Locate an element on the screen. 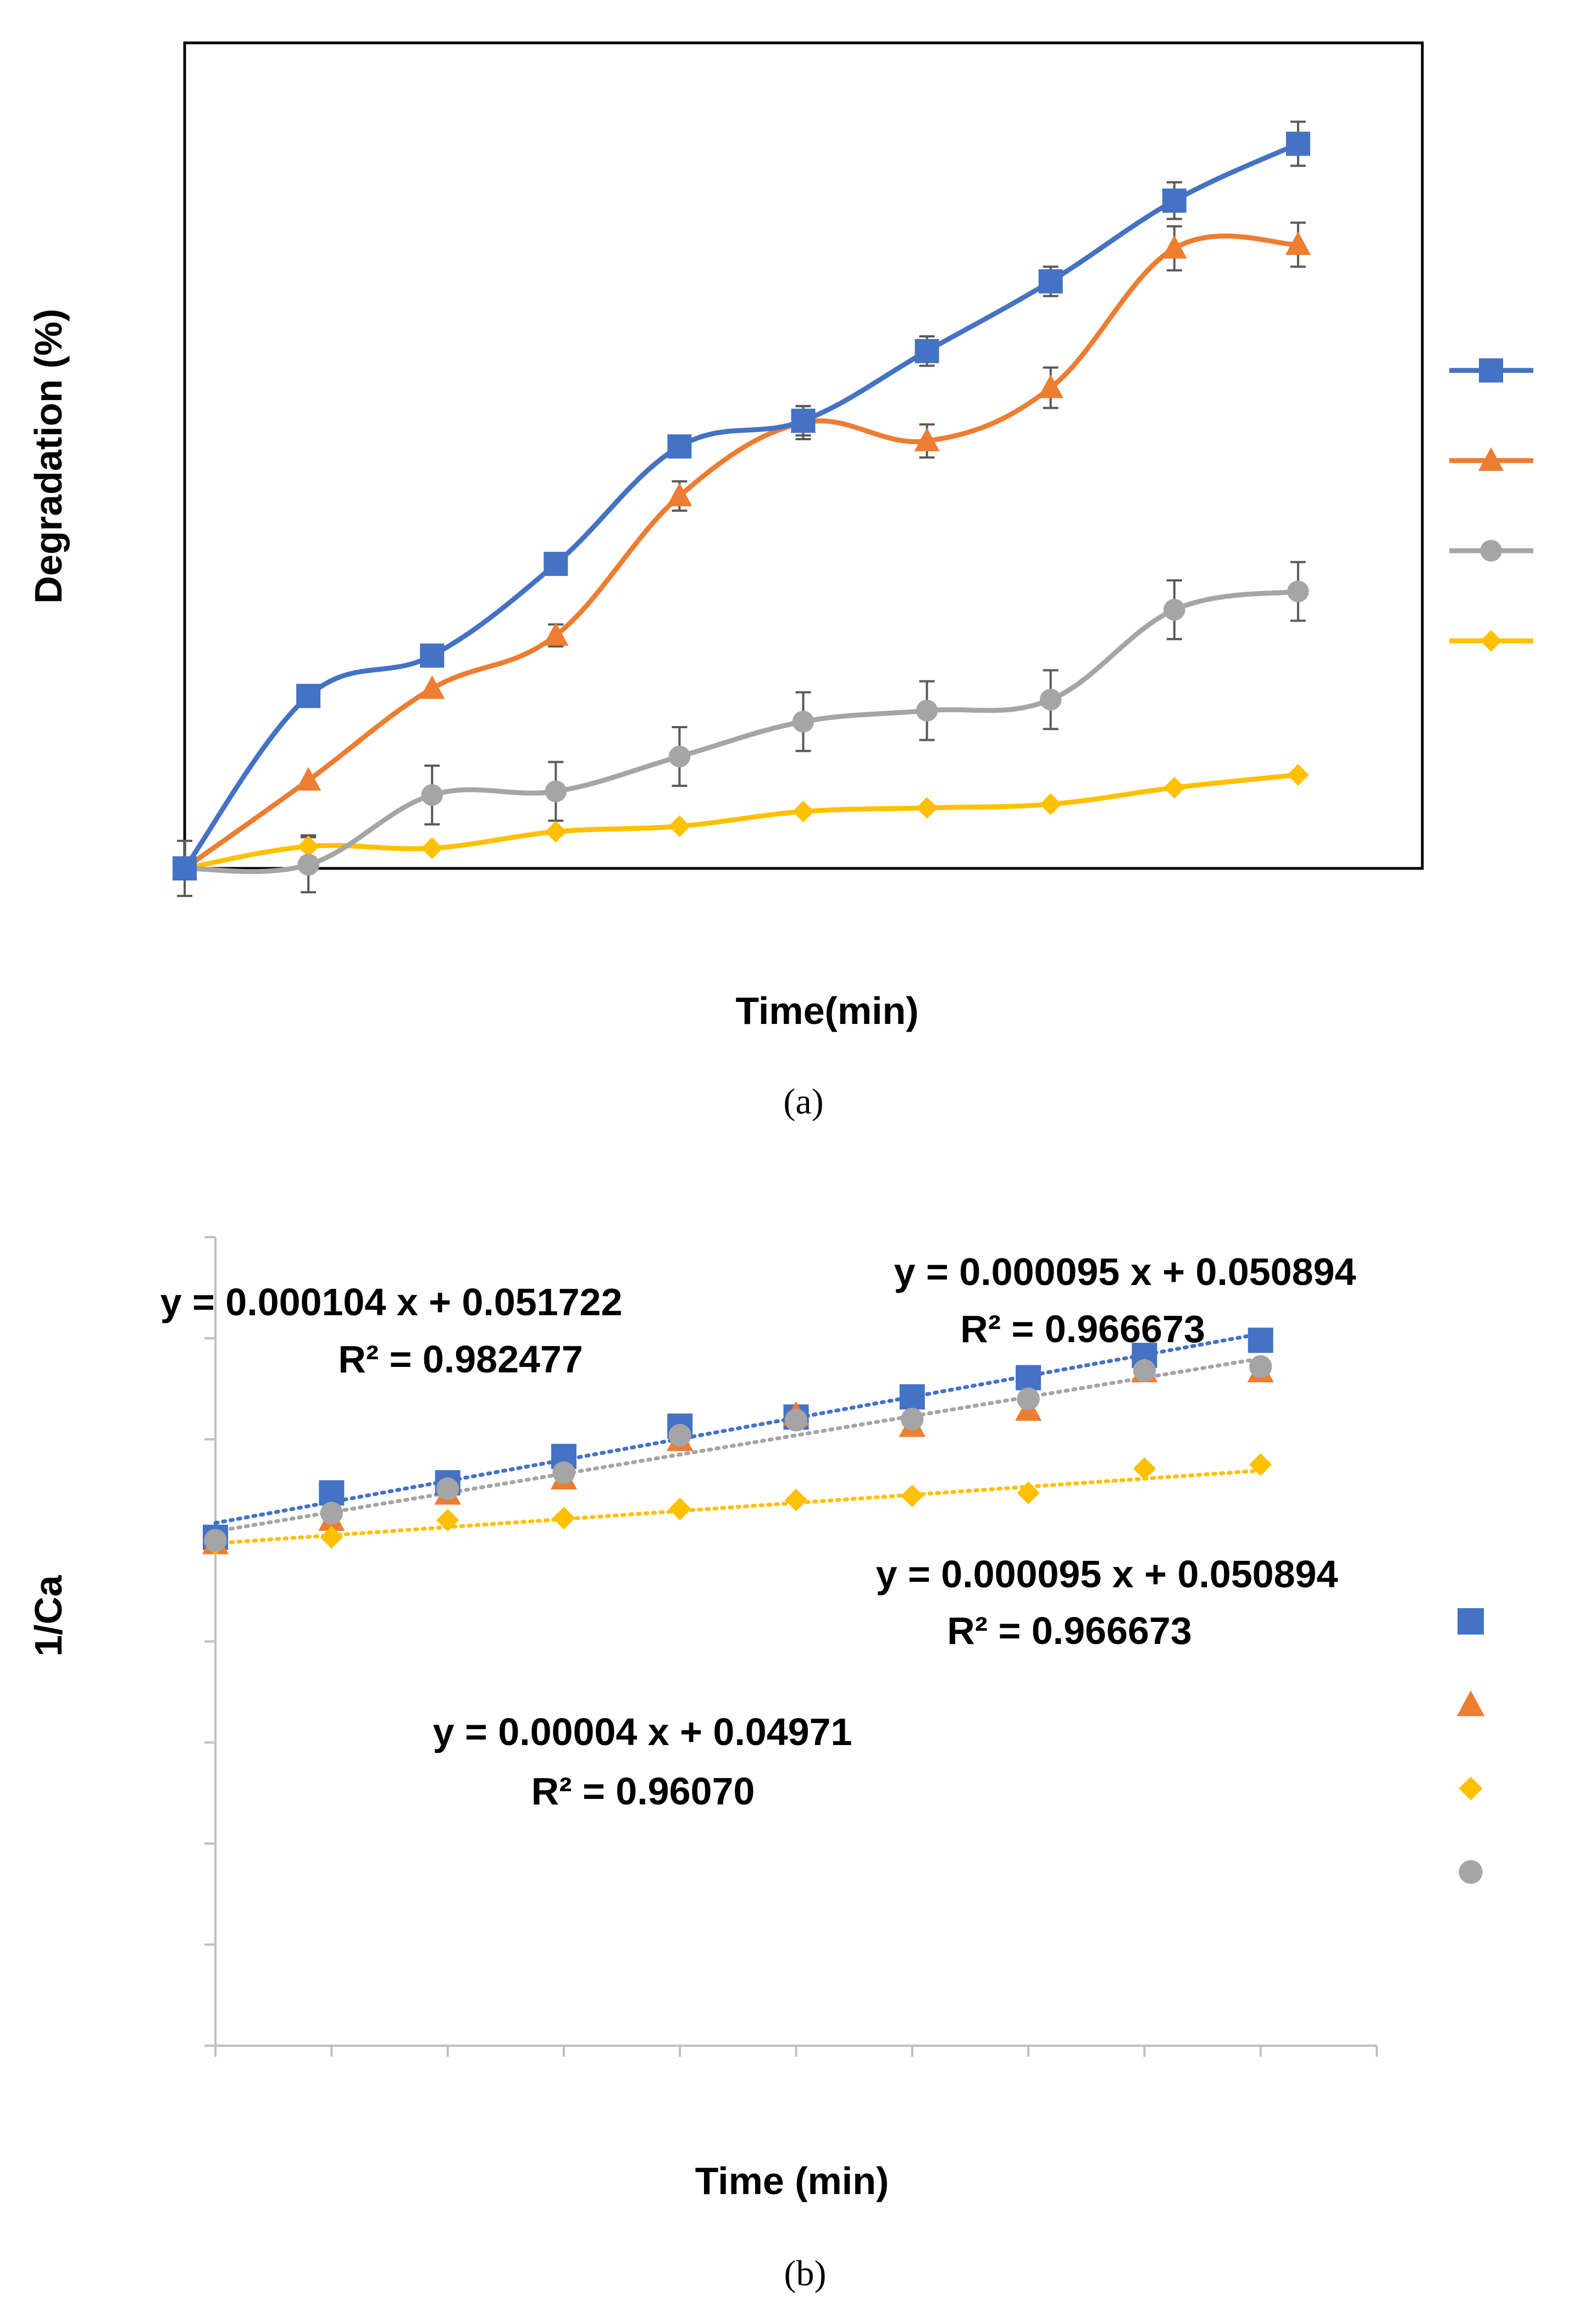 This screenshot has height=2304, width=1596. caption-a: (a) is located at coordinates (803, 1102).